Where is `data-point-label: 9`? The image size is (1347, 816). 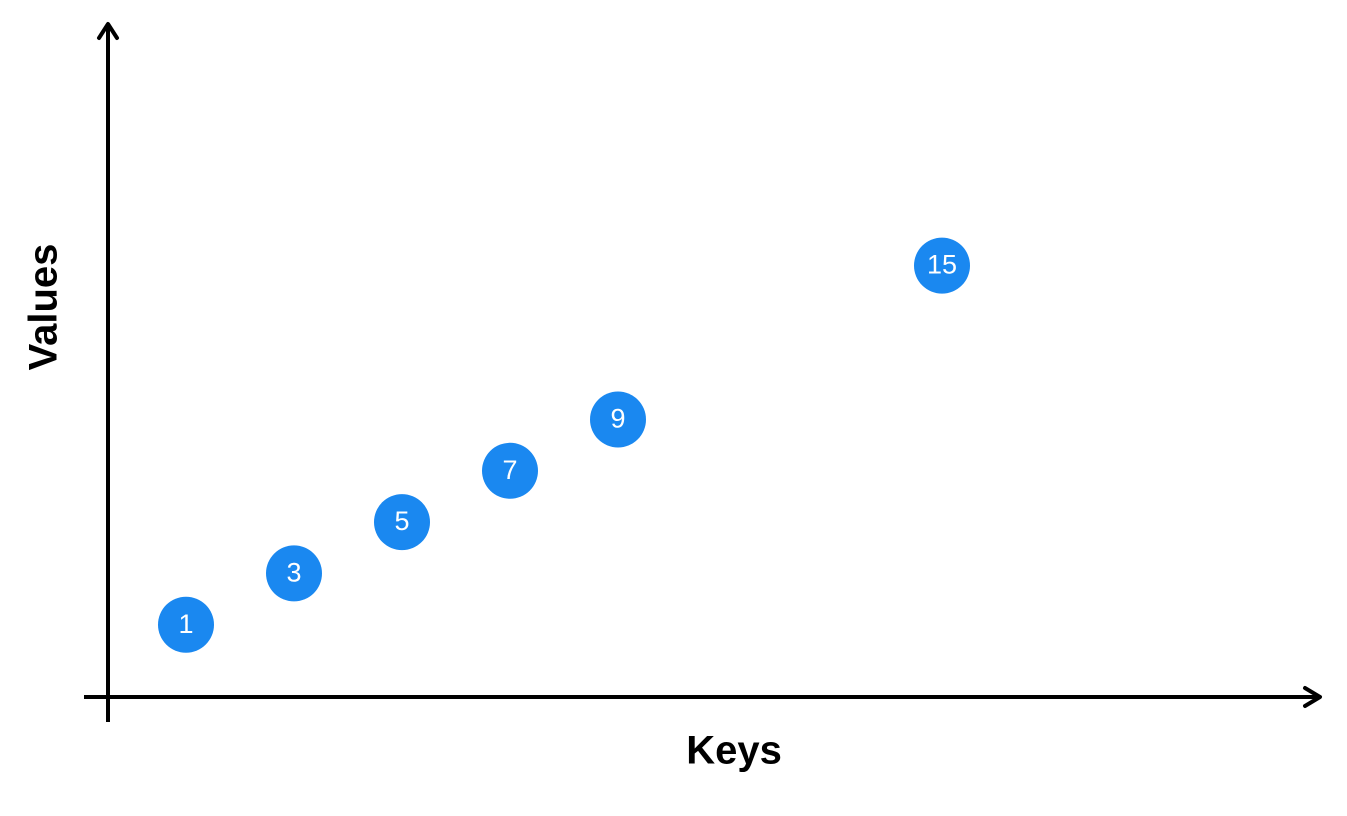
data-point-label: 9 is located at coordinates (617, 419).